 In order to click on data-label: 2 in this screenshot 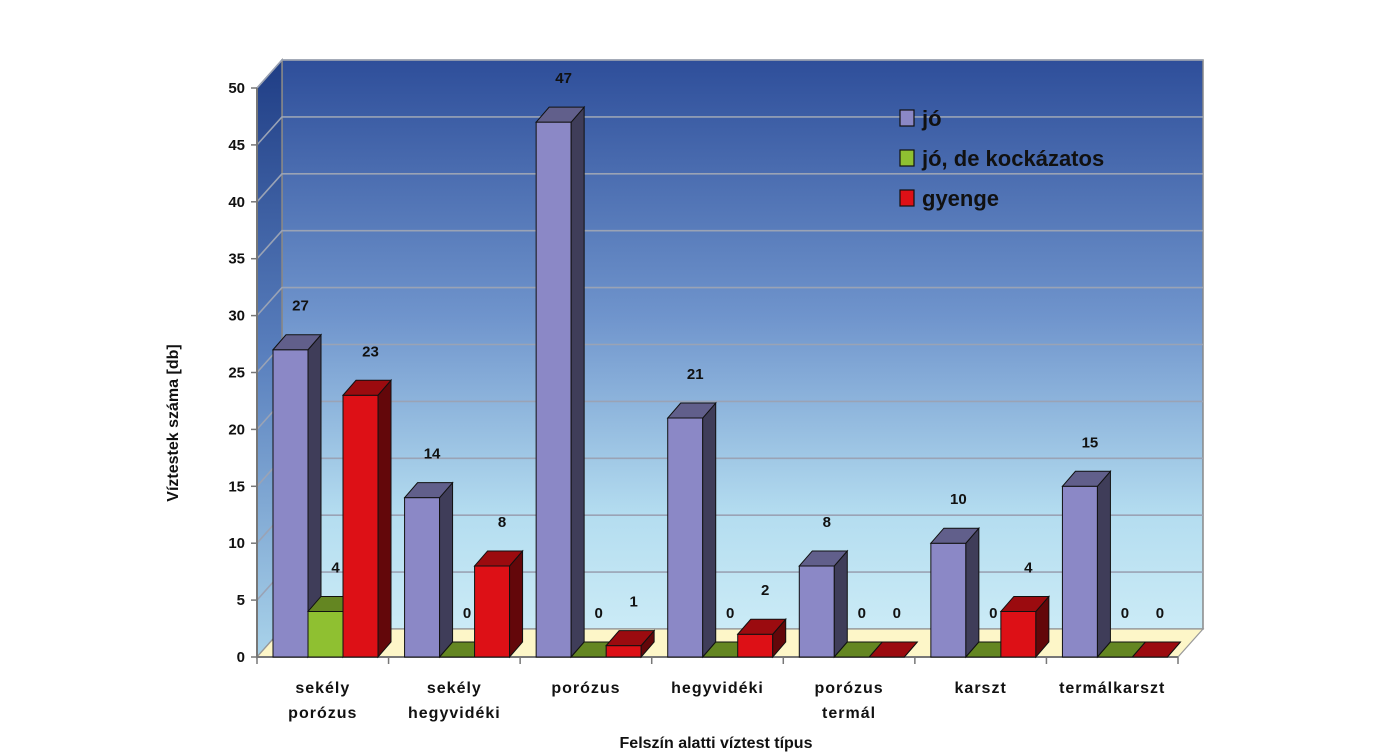, I will do `click(765, 590)`.